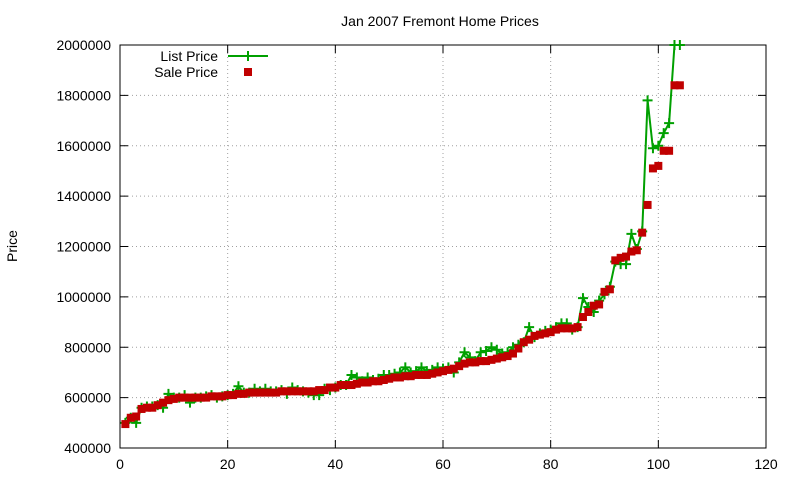 The height and width of the screenshot is (480, 800). Describe the element at coordinates (87, 347) in the screenshot. I see `y-tick-label: 800000` at that location.